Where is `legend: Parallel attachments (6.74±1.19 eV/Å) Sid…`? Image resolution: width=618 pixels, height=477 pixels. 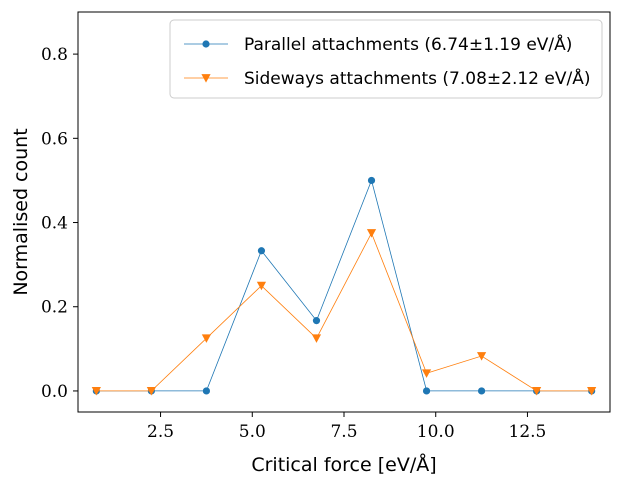 legend: Parallel attachments (6.74±1.19 eV/Å) Sid… is located at coordinates (386, 59).